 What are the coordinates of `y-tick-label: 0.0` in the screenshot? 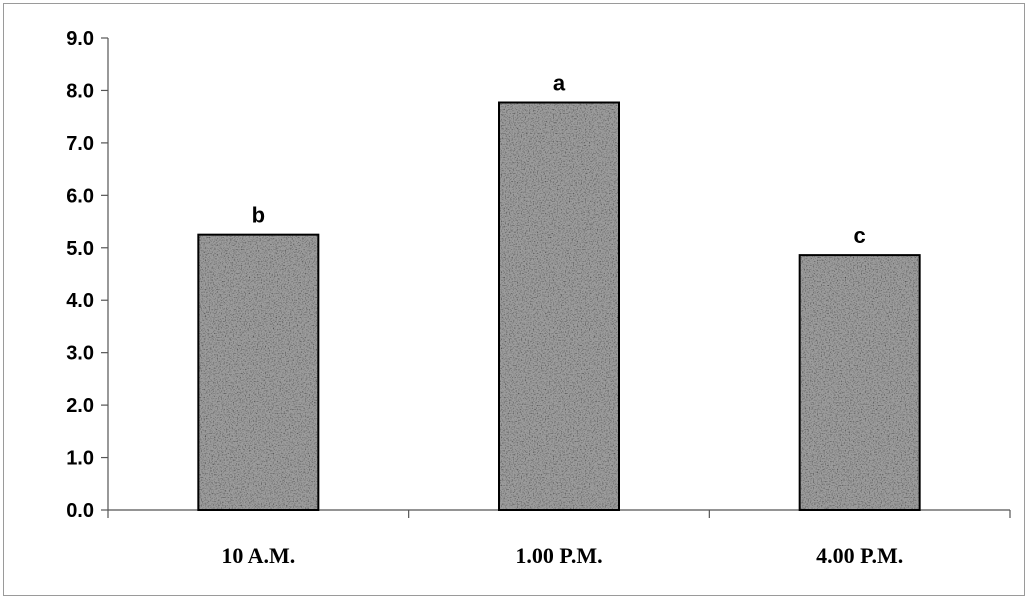 It's located at (80, 511).